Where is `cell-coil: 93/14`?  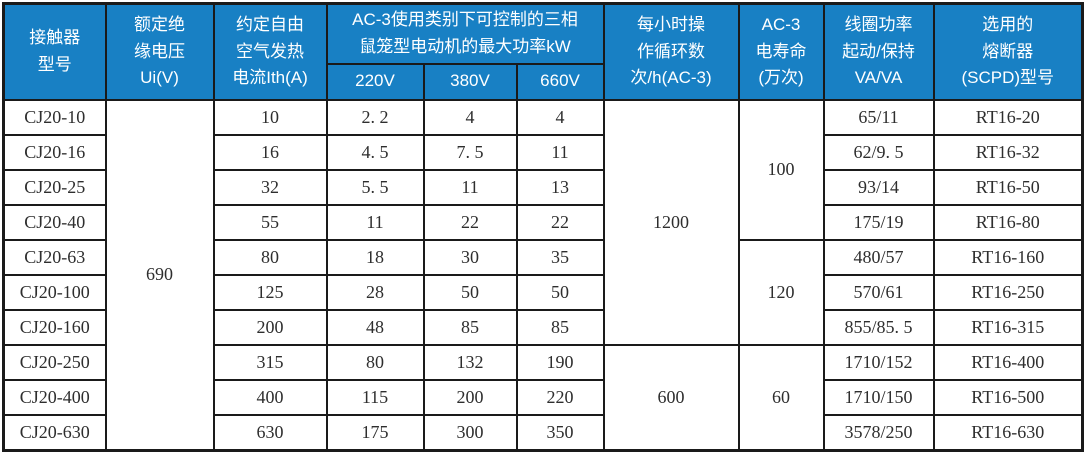
cell-coil: 93/14 is located at coordinates (878, 187).